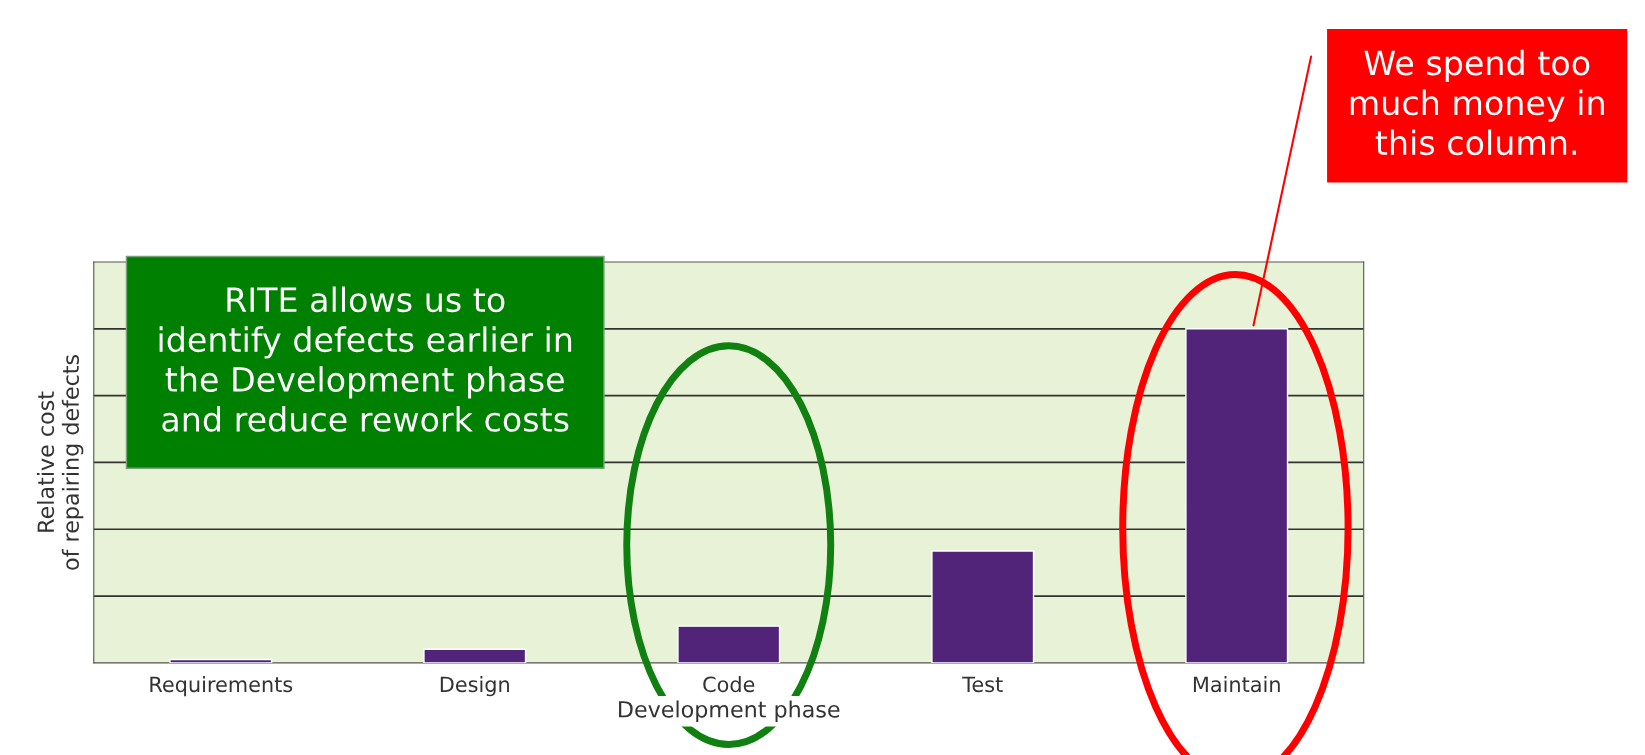  Describe the element at coordinates (221, 686) in the screenshot. I see `x-tick-label: Requirements` at that location.